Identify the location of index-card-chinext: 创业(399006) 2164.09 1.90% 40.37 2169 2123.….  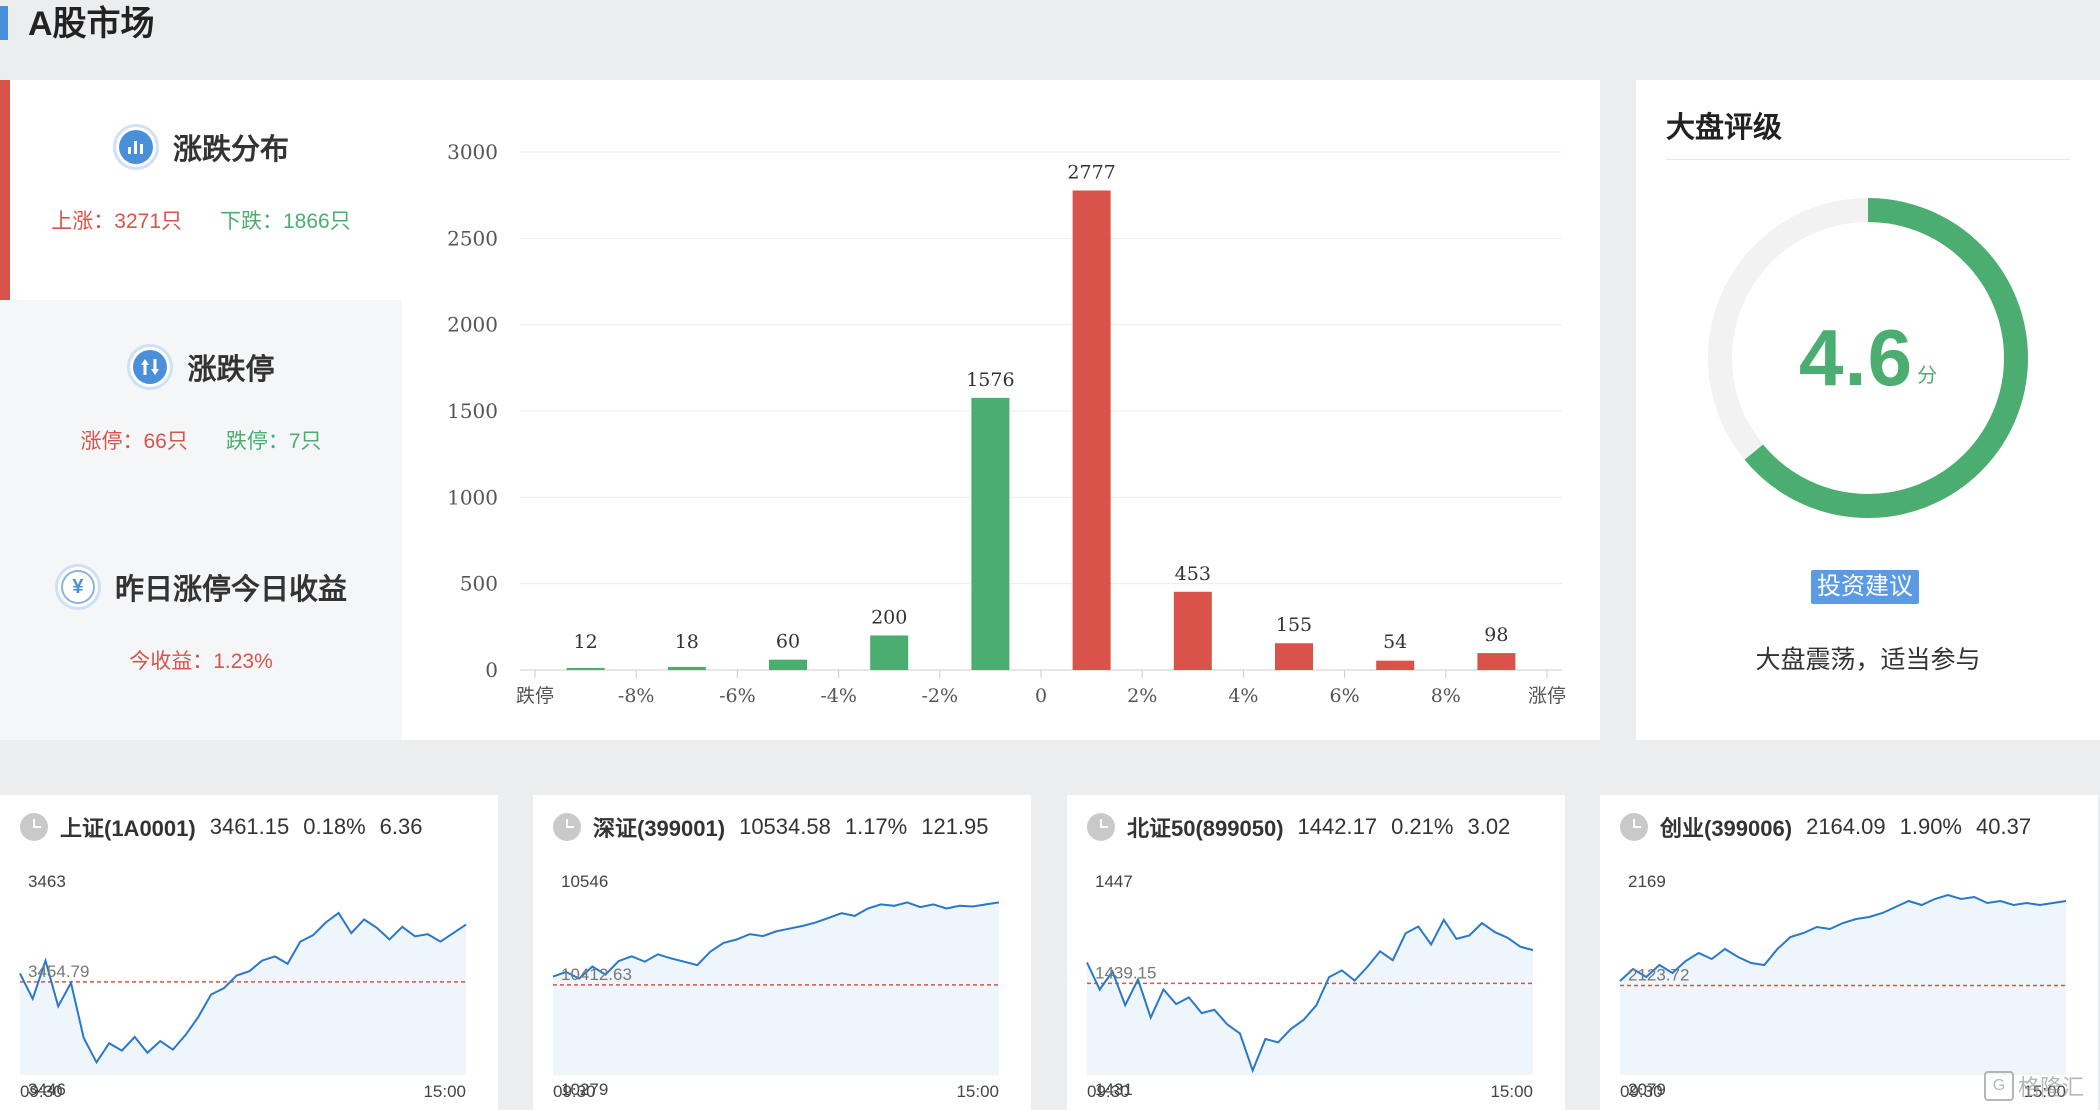
(1849, 952).